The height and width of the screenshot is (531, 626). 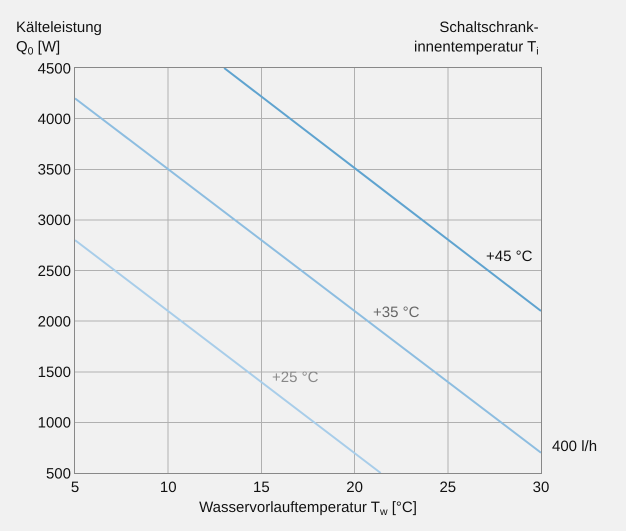 What do you see at coordinates (75, 487) in the screenshot?
I see `x-tick-label: 5` at bounding box center [75, 487].